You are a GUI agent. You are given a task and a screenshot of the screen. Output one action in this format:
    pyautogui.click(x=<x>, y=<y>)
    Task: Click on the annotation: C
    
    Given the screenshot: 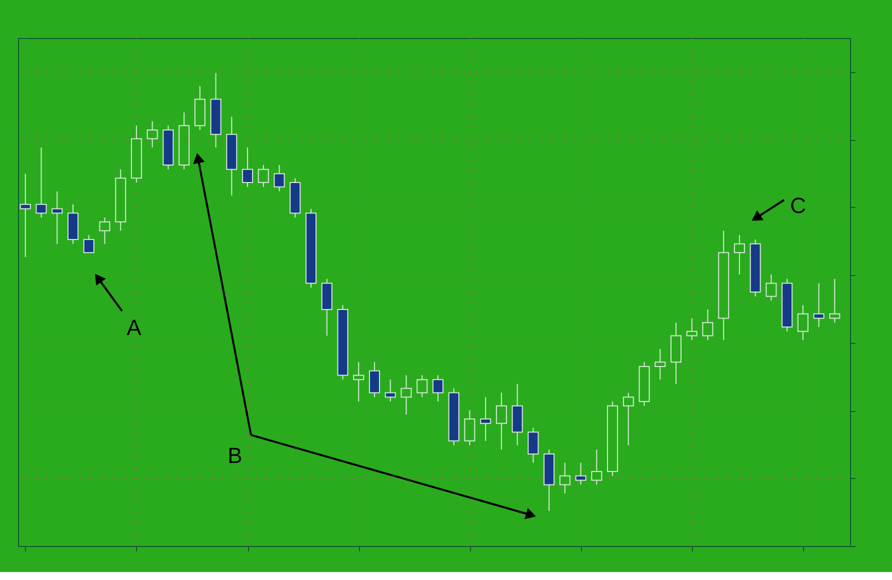 What is the action you would take?
    pyautogui.click(x=798, y=205)
    